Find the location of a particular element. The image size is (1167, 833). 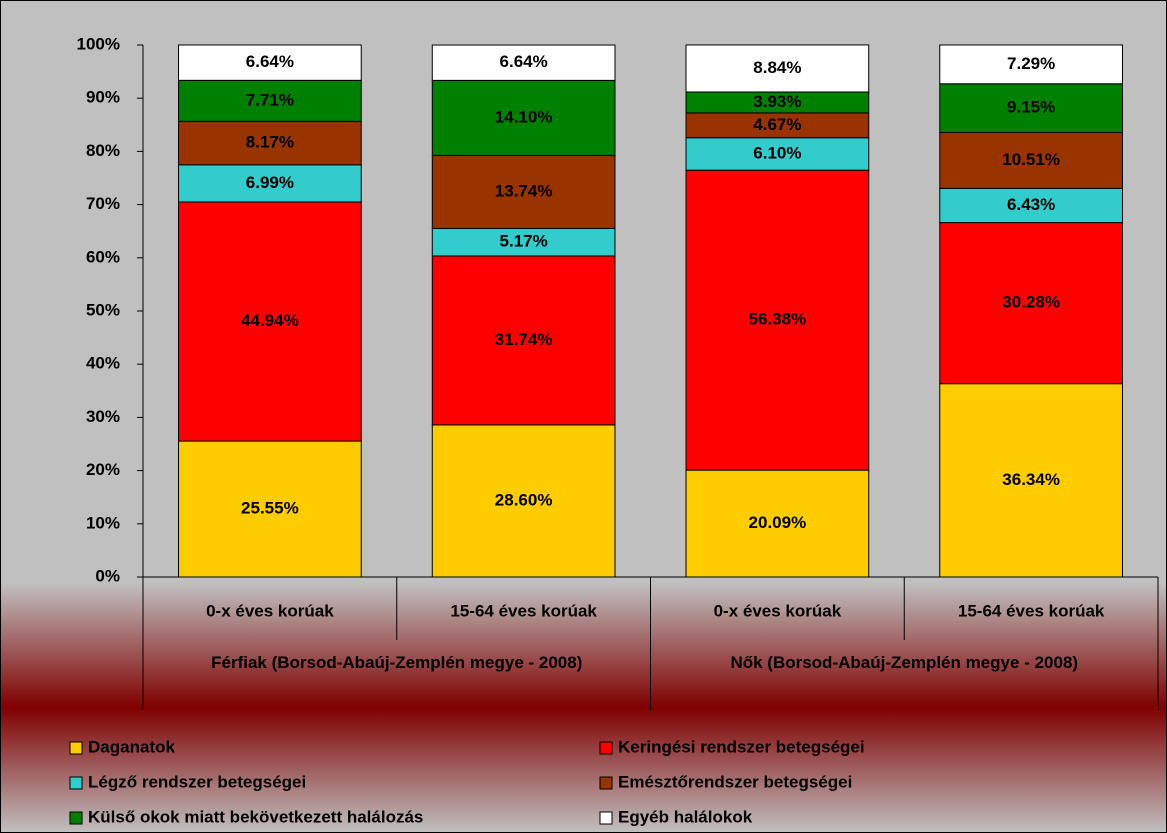

value-label: 9.15% is located at coordinates (1031, 107).